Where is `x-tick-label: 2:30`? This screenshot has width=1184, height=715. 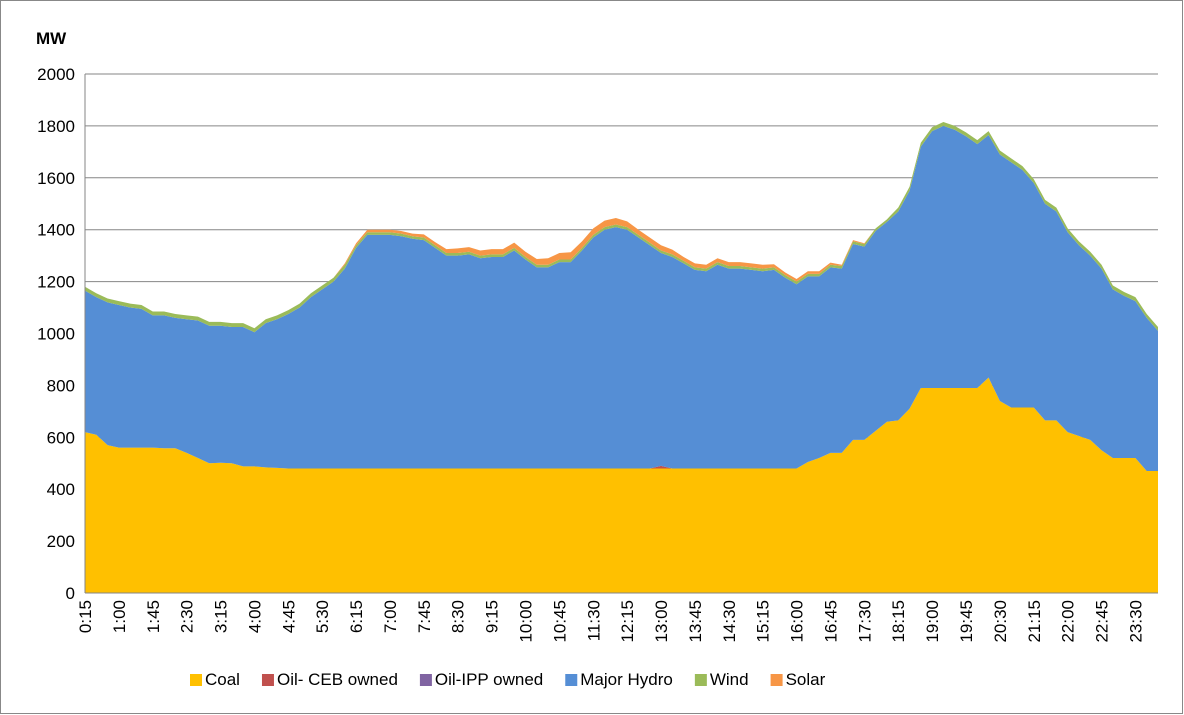
x-tick-label: 2:30 is located at coordinates (187, 616).